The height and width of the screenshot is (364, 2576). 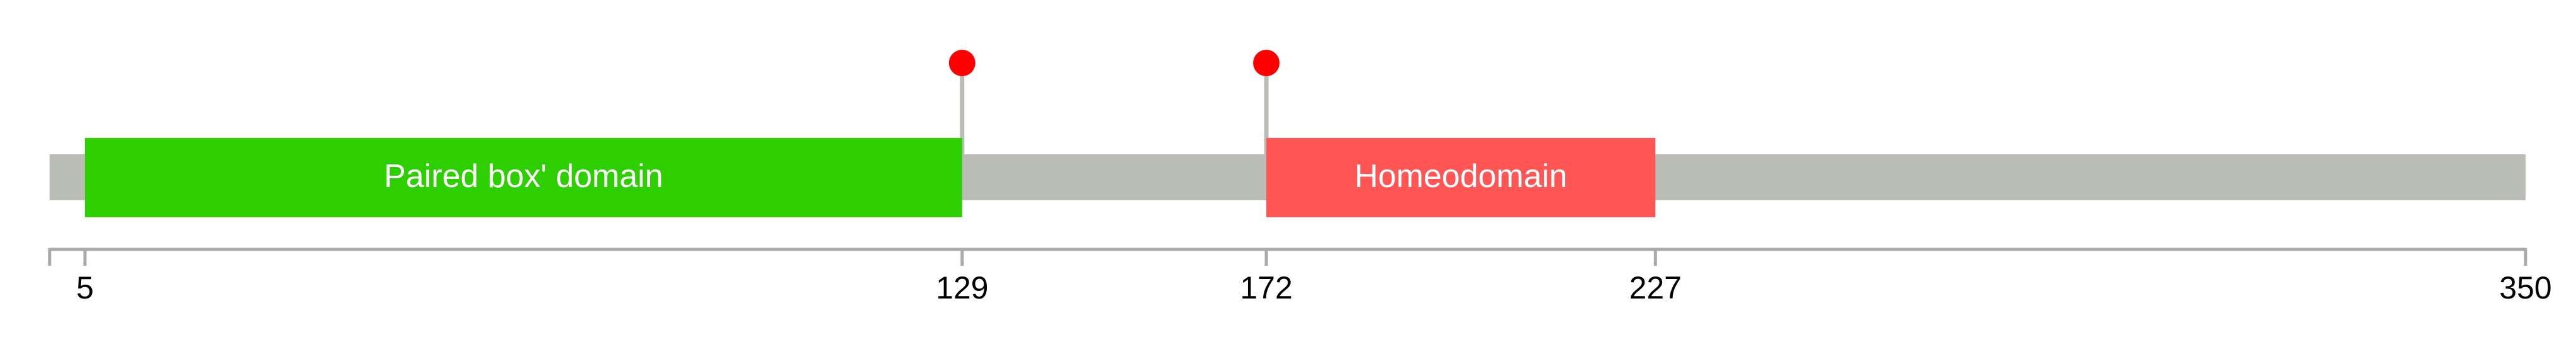 I want to click on tick-label: 129, so click(x=962, y=287).